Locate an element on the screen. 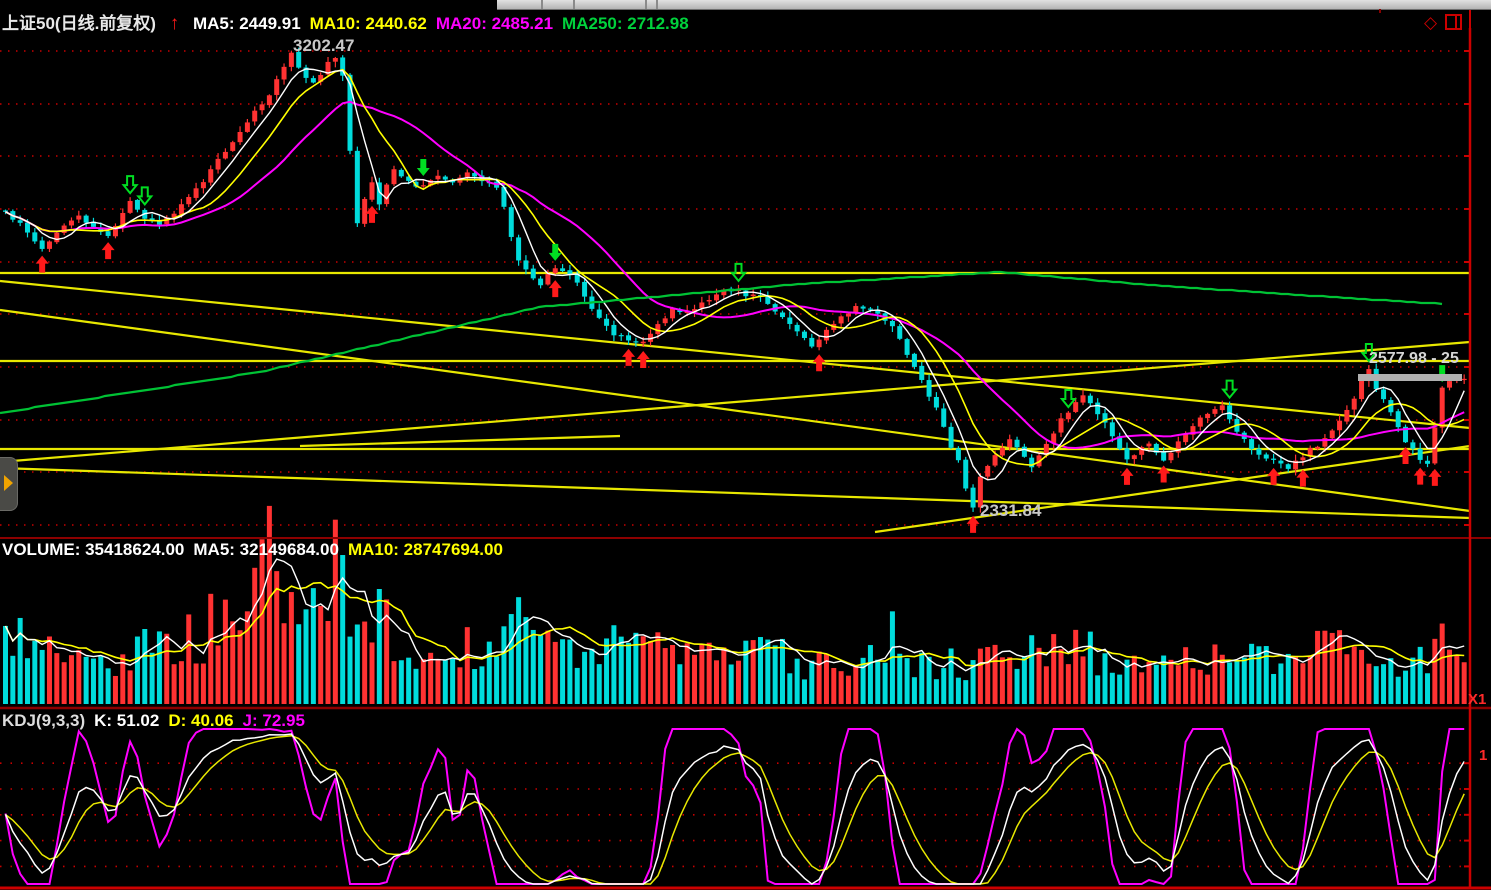 This screenshot has height=890, width=1491. kdj-k-value: K: 51.02 is located at coordinates (127, 720).